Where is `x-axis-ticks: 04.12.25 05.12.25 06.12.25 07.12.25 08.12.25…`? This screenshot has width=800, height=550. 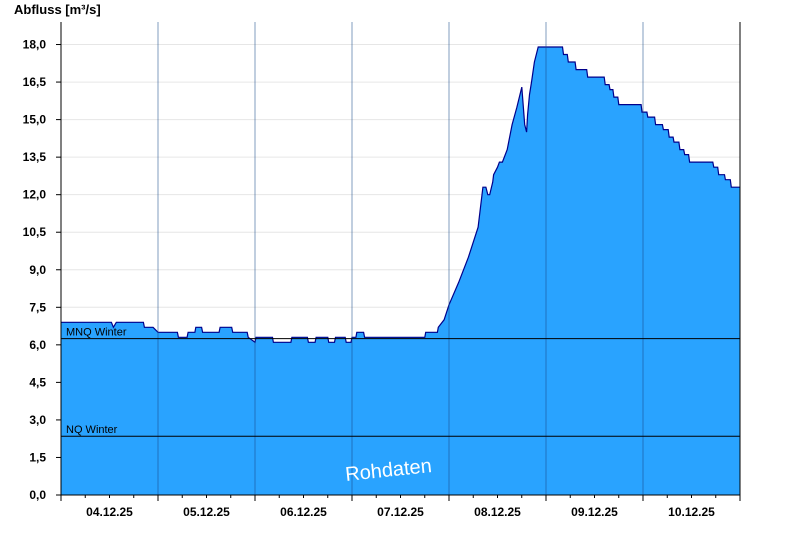 x-axis-ticks: 04.12.25 05.12.25 06.12.25 07.12.25 08.12.25… is located at coordinates (400, 507).